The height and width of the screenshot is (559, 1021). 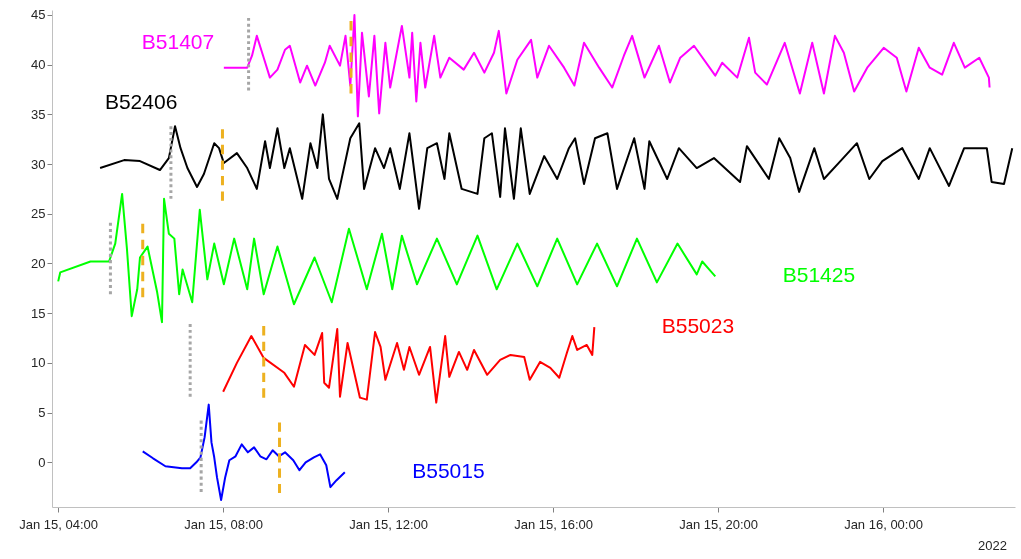 I want to click on x-tick-label: Jan 15, 04:00, so click(x=59, y=524).